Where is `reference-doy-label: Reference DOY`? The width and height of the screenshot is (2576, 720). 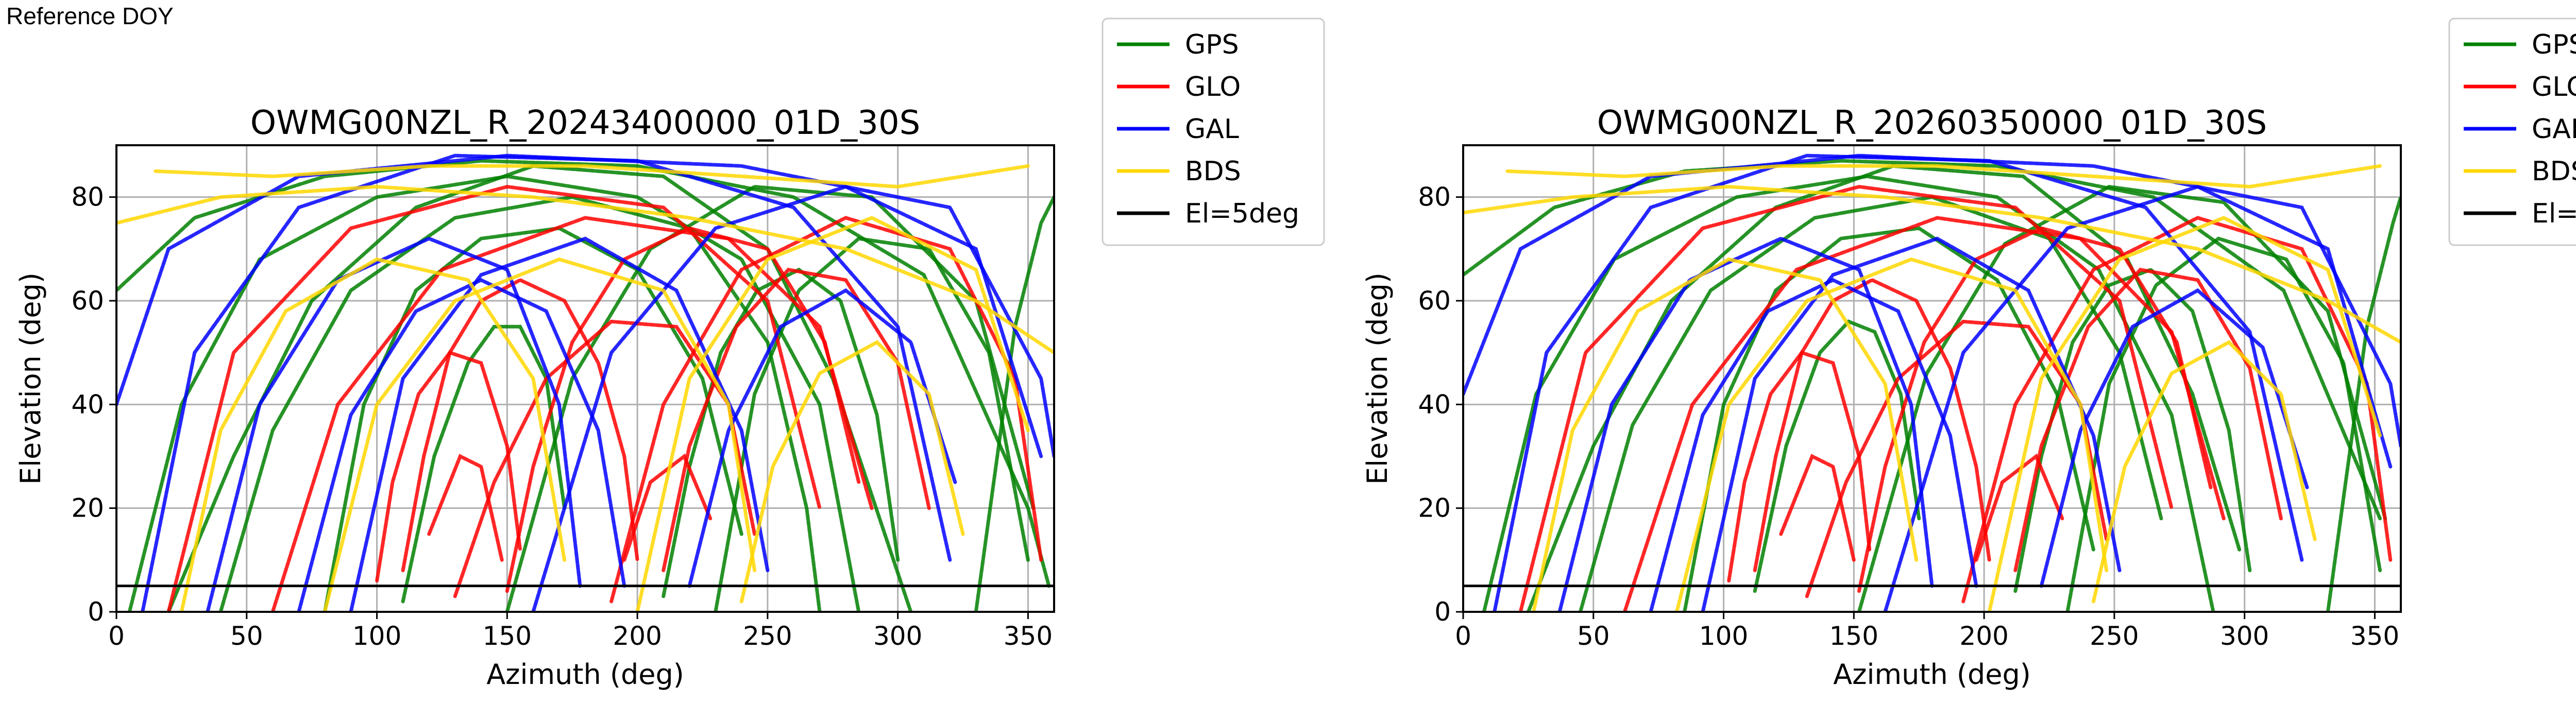
reference-doy-label: Reference DOY is located at coordinates (90, 16).